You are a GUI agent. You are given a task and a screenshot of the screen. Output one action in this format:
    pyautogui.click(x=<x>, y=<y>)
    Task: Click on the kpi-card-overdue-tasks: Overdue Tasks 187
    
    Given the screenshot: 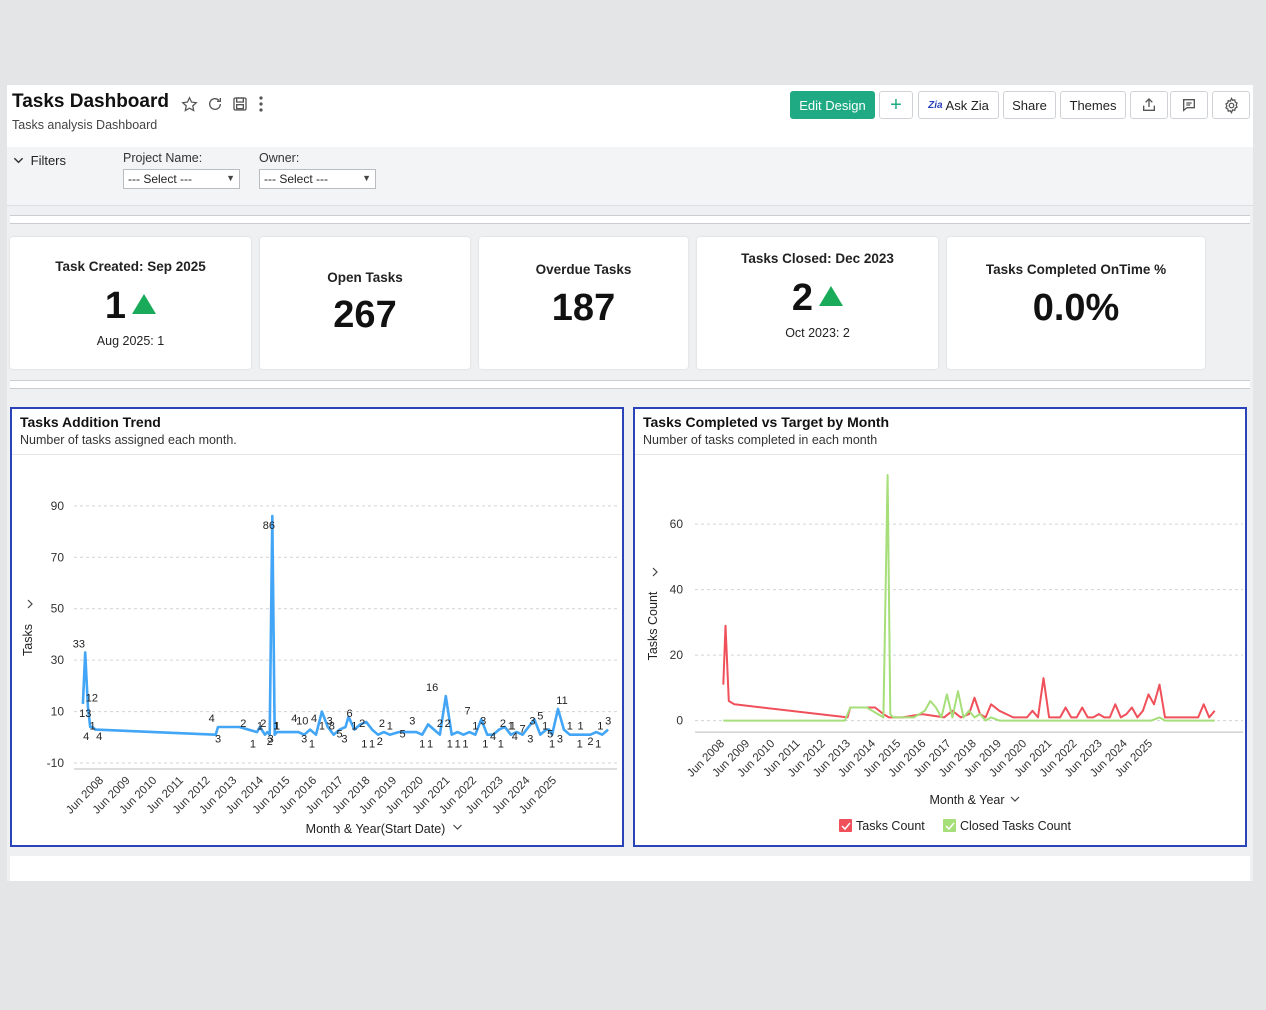 What is the action you would take?
    pyautogui.click(x=583, y=303)
    